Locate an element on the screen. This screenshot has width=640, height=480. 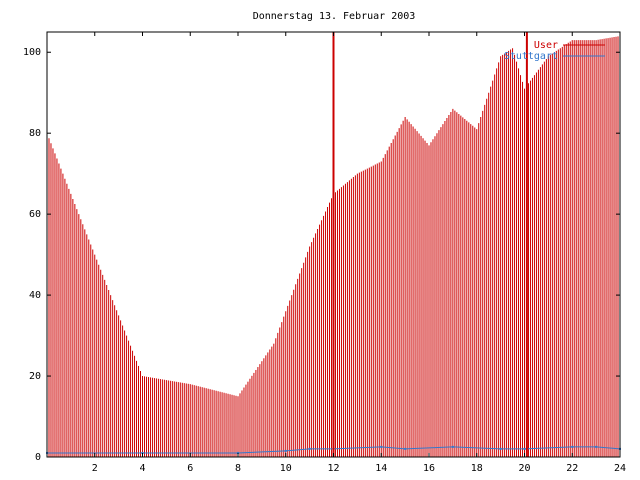
y-tick-label: 100 is located at coordinates (32, 52).